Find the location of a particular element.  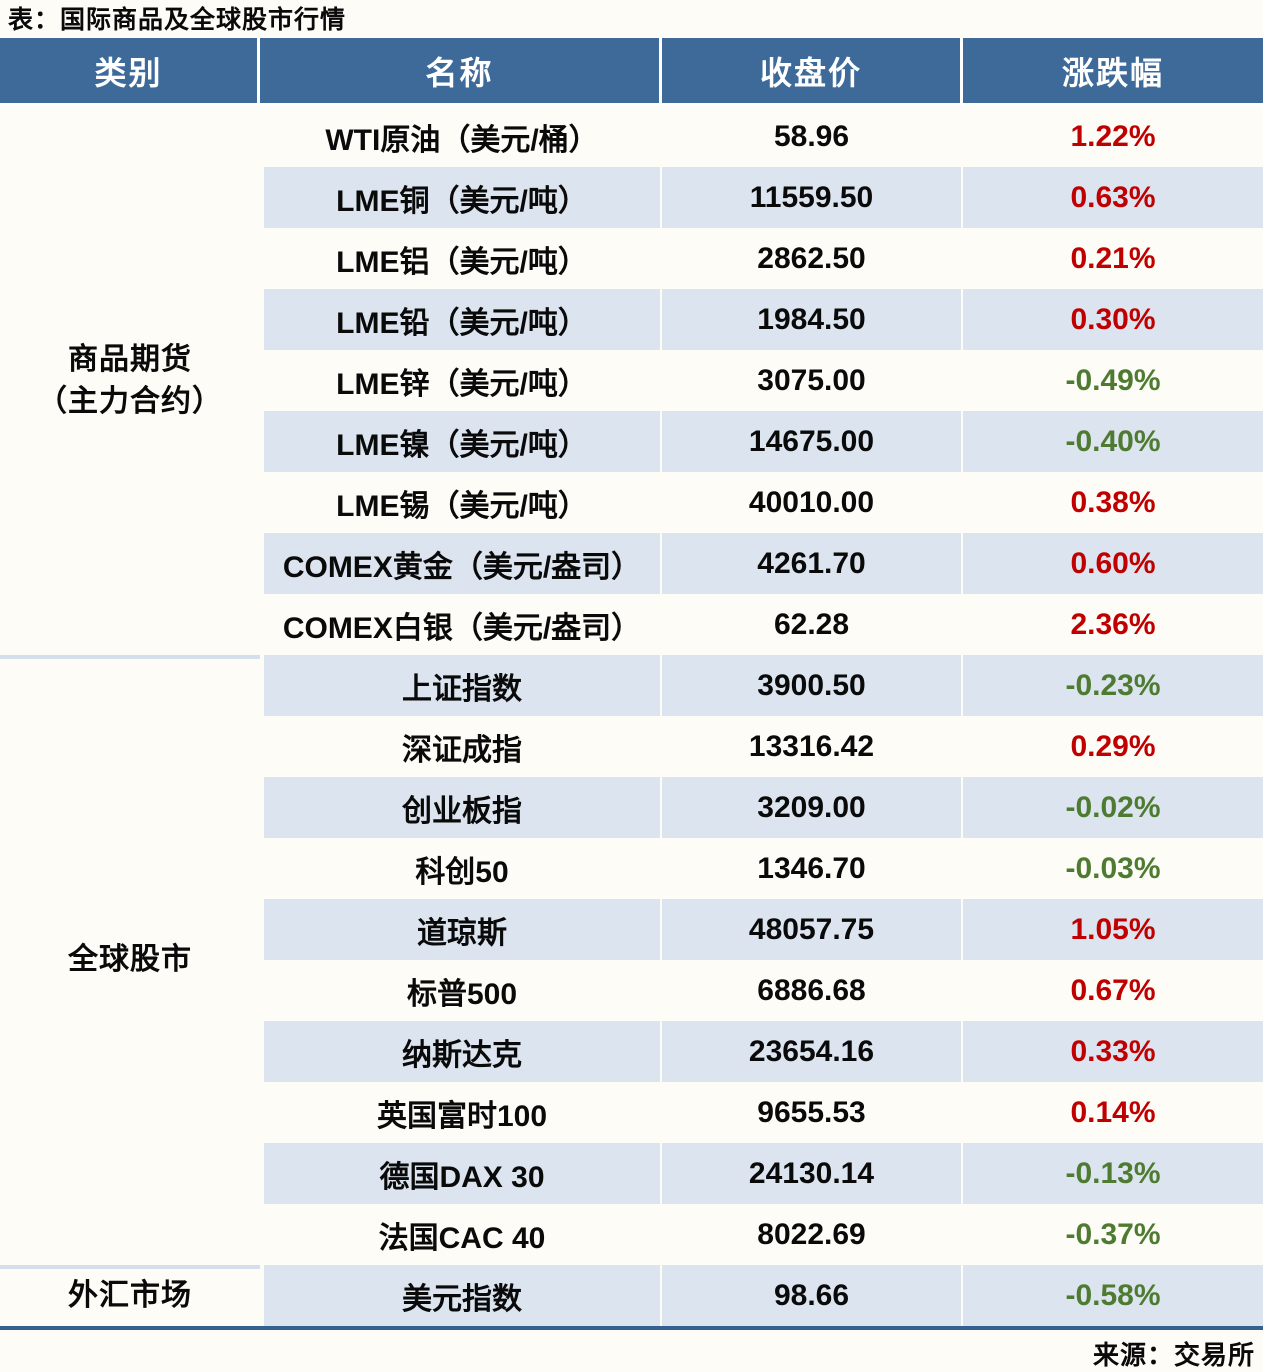

category-cell: 商品期货 （主力合约） is located at coordinates (130, 380).